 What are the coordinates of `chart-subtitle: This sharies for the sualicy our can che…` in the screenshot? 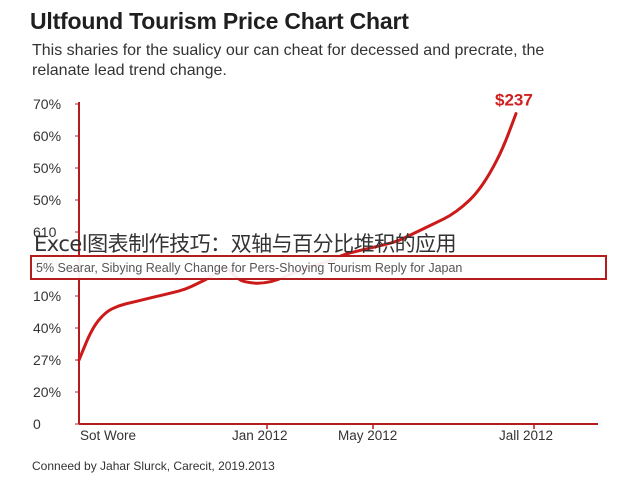 It's located at (288, 60).